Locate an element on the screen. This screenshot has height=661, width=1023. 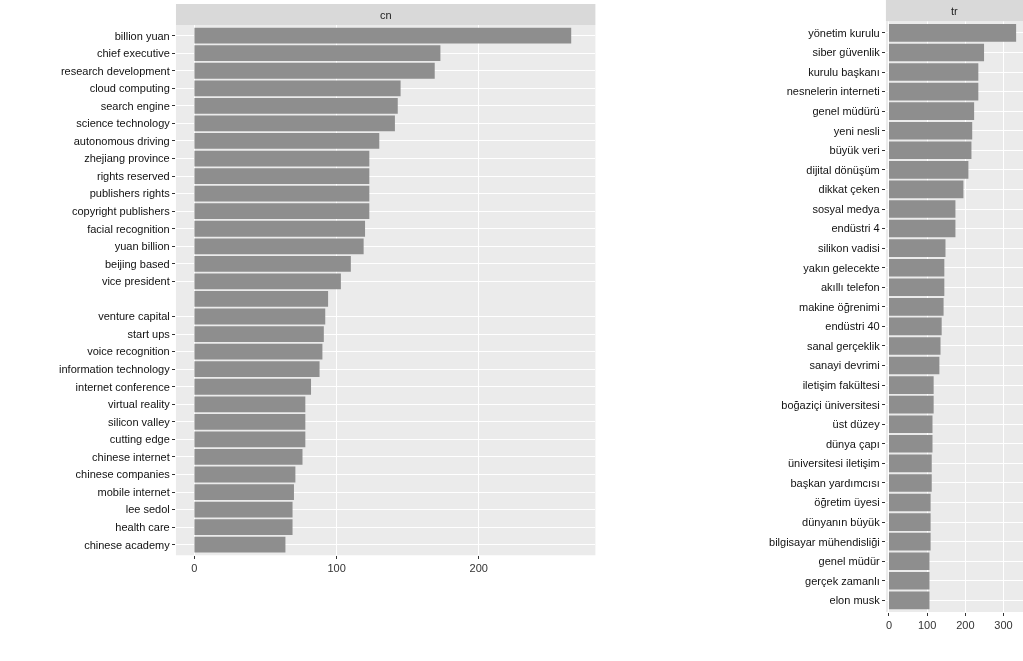
y-tick-label: cutting edge is located at coordinates (139, 439).